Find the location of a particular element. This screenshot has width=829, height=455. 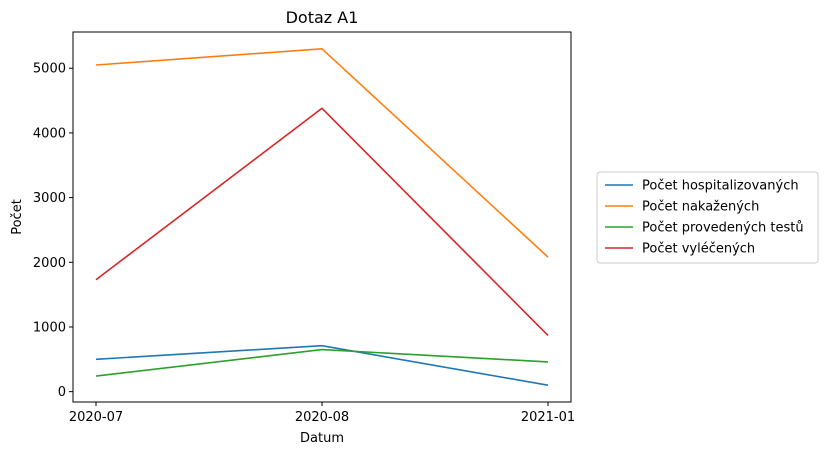

y-tick-label: 5000 is located at coordinates (49, 69).